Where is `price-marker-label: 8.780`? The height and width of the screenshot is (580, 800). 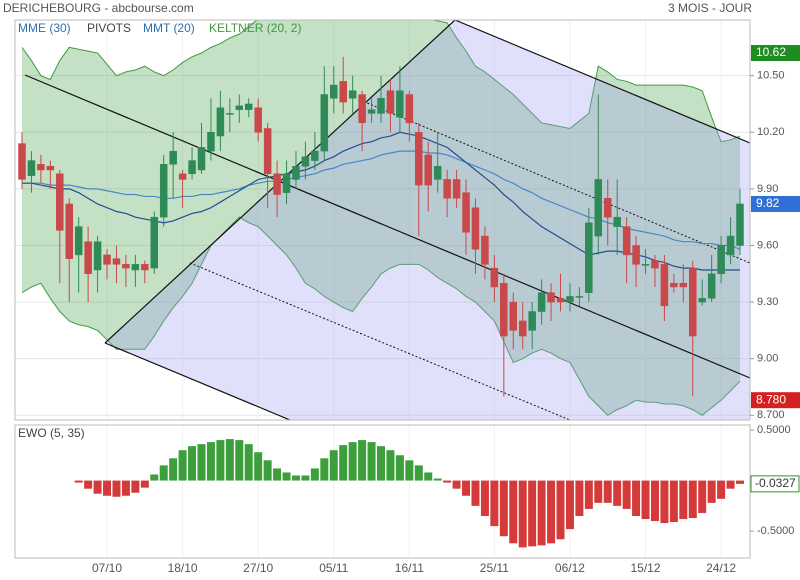
price-marker-label: 8.780 is located at coordinates (771, 399).